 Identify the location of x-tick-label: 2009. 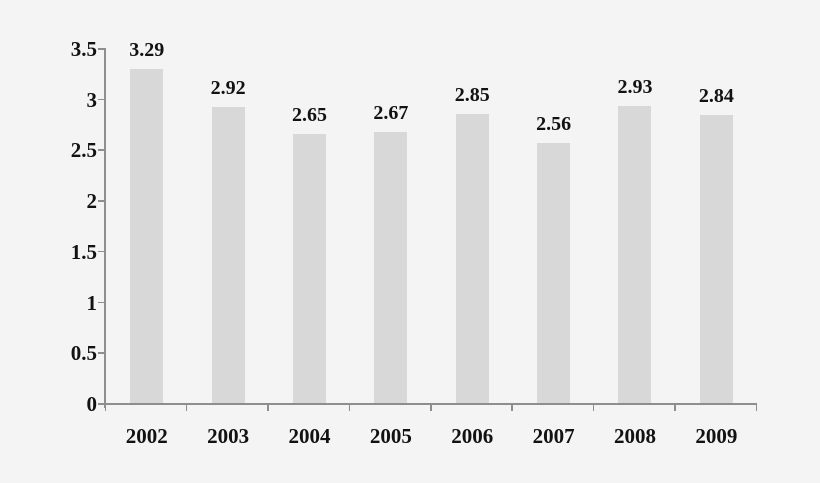
(716, 436).